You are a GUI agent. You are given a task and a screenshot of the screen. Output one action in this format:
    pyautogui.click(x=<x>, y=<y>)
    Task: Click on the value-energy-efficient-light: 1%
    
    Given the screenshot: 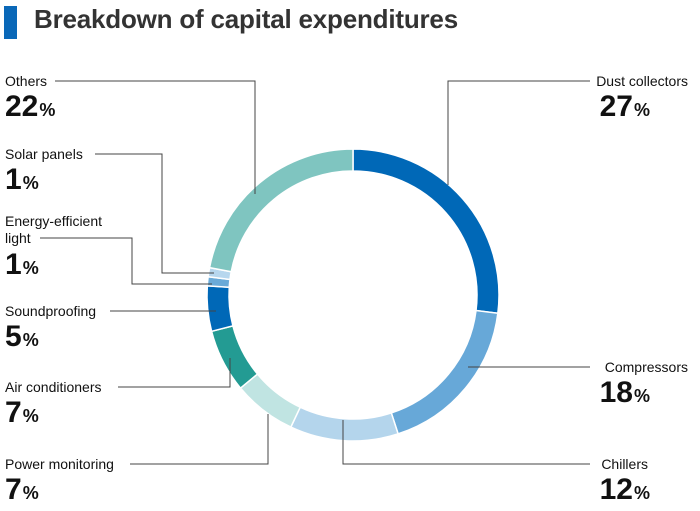 What is the action you would take?
    pyautogui.click(x=22, y=264)
    